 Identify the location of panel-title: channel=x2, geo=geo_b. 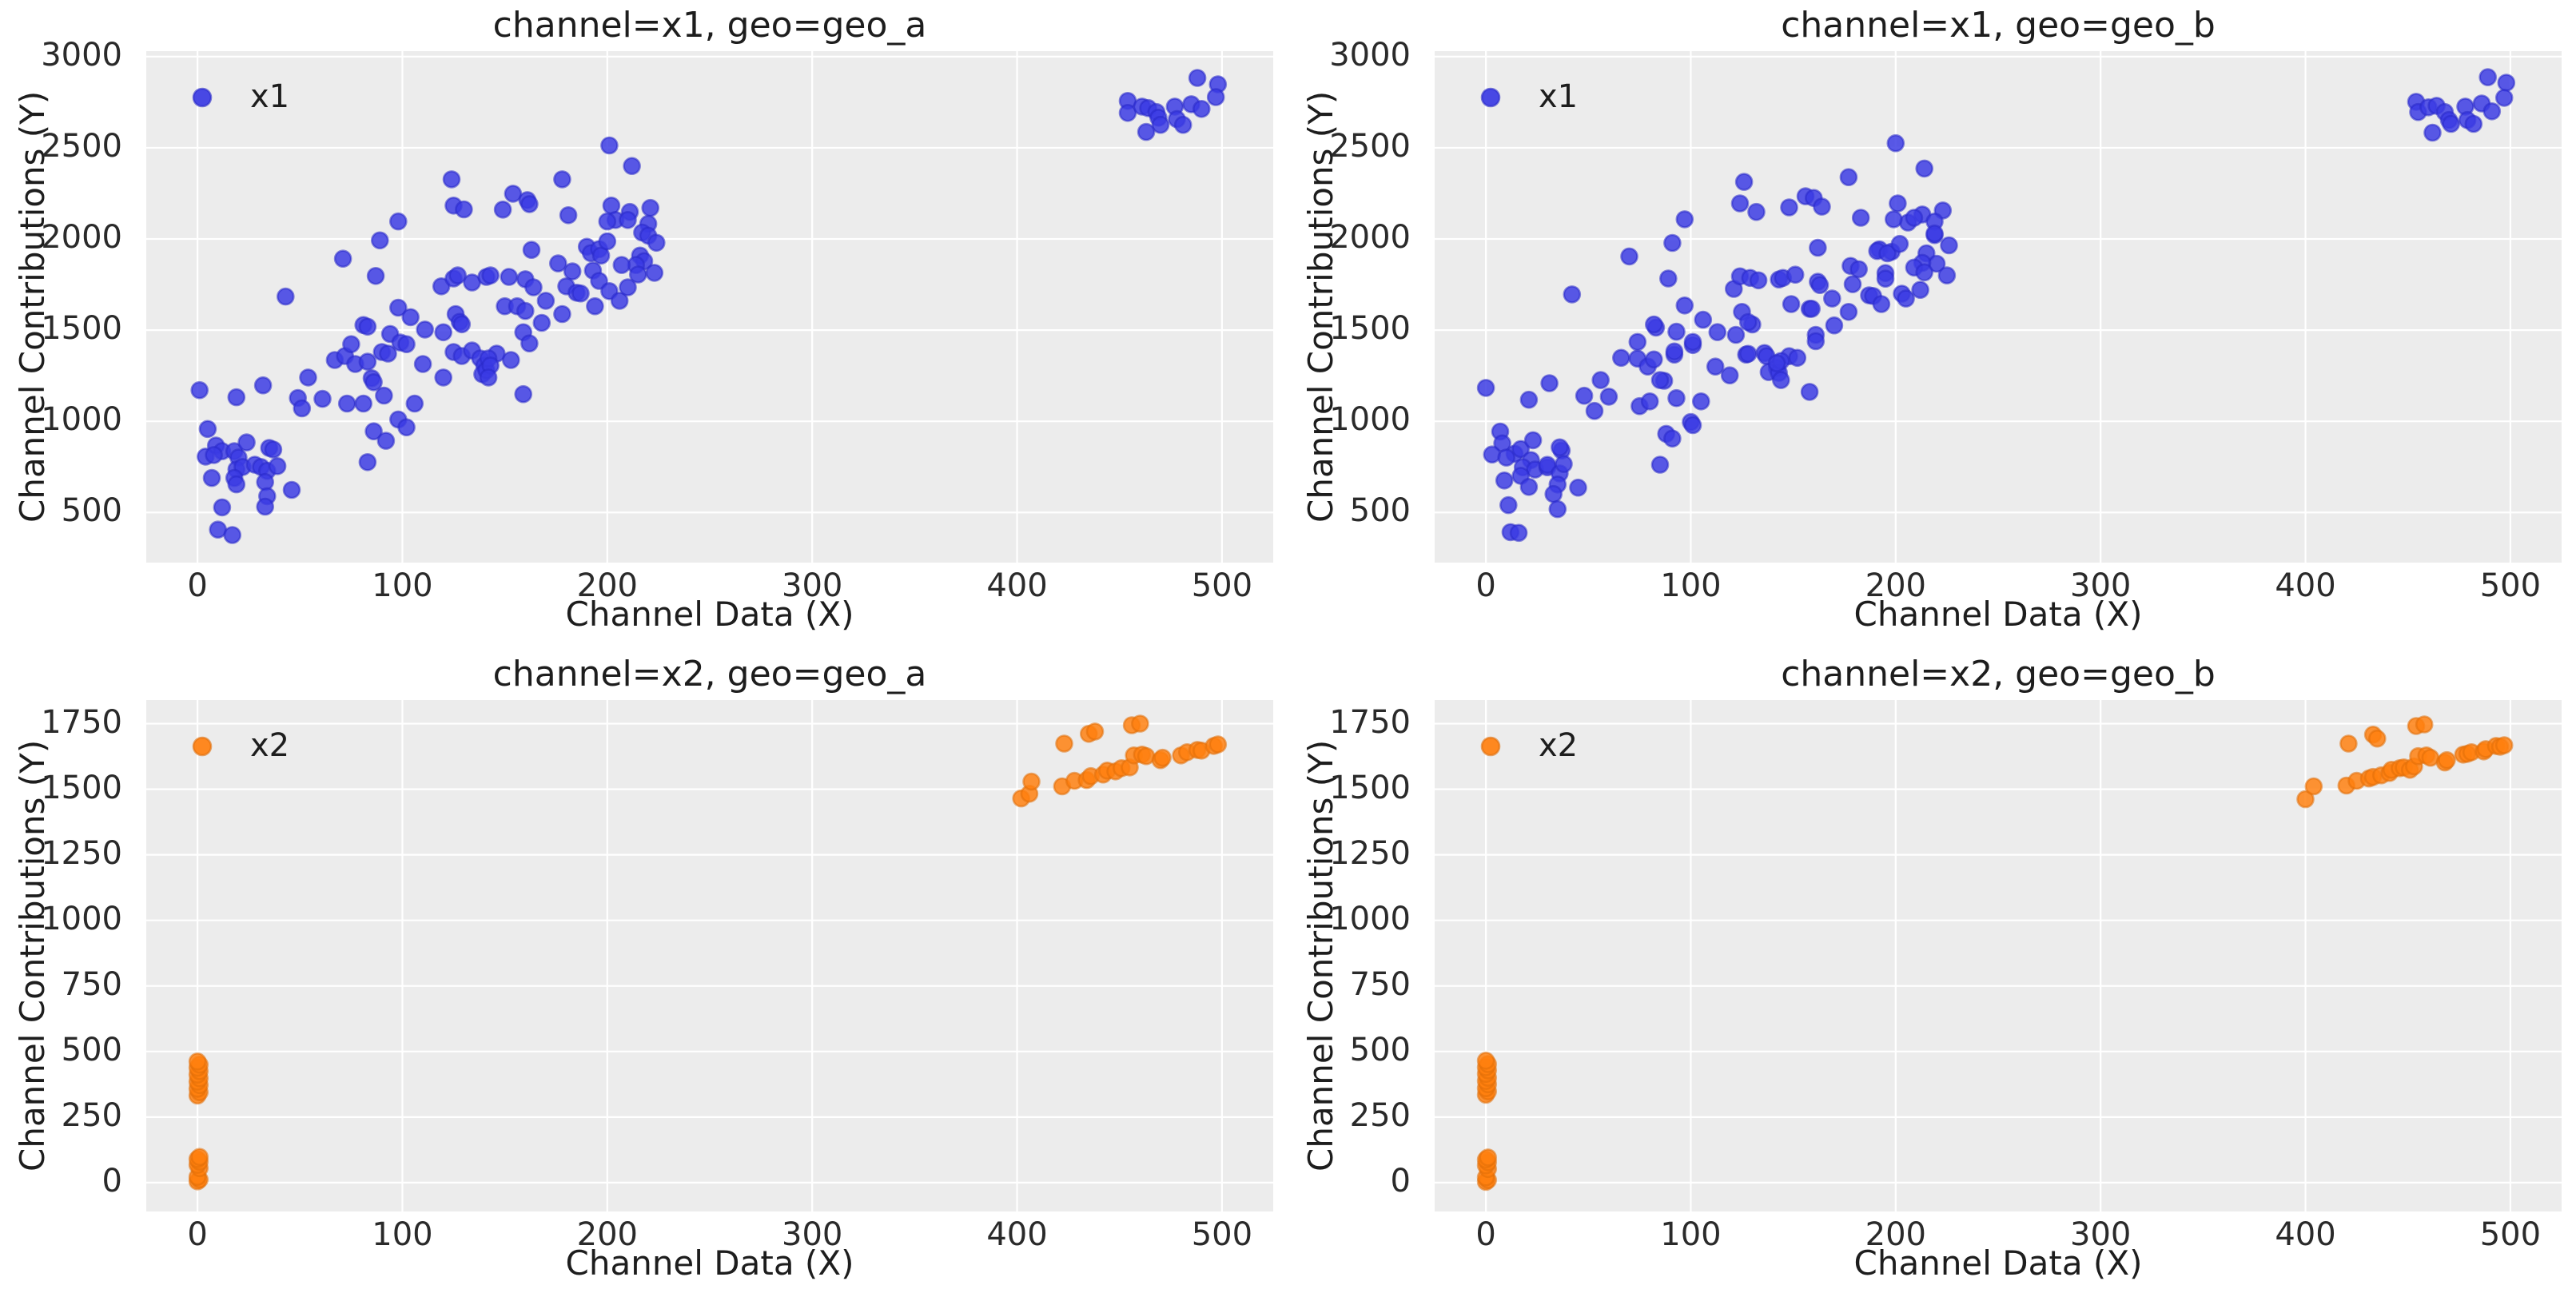
(1998, 674).